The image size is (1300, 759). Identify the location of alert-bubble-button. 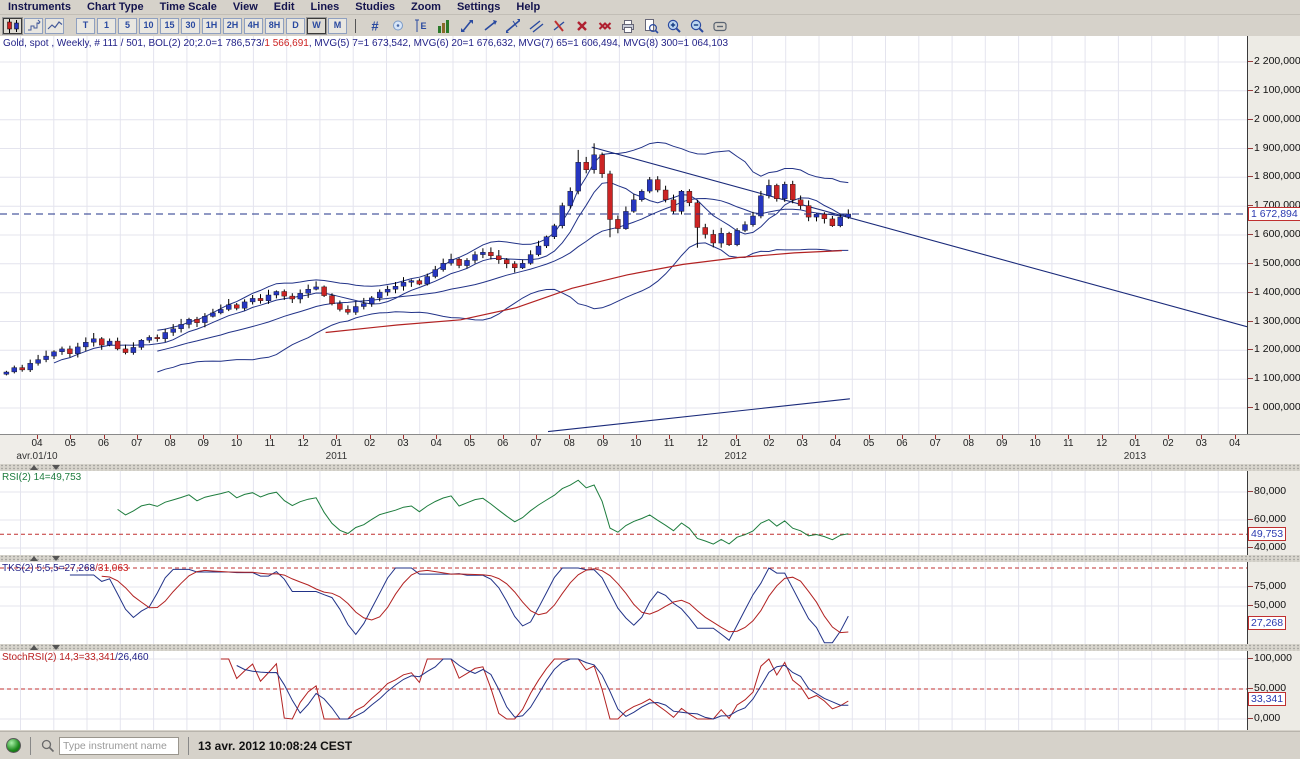
(397, 26).